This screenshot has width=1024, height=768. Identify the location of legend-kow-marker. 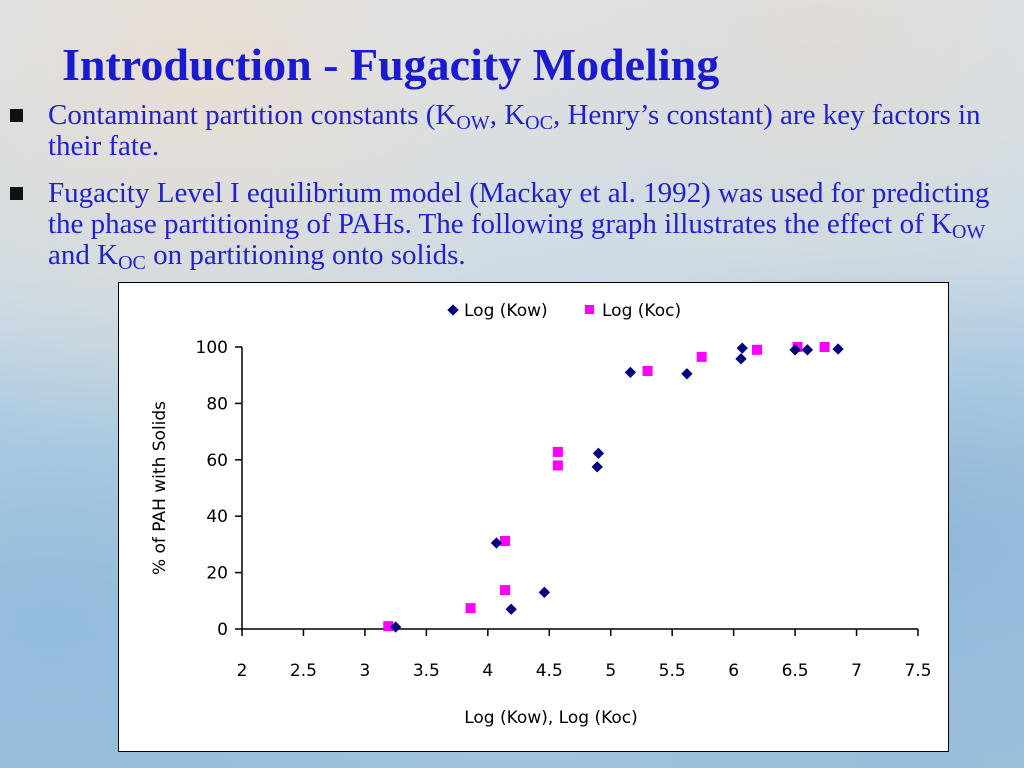
(453, 310).